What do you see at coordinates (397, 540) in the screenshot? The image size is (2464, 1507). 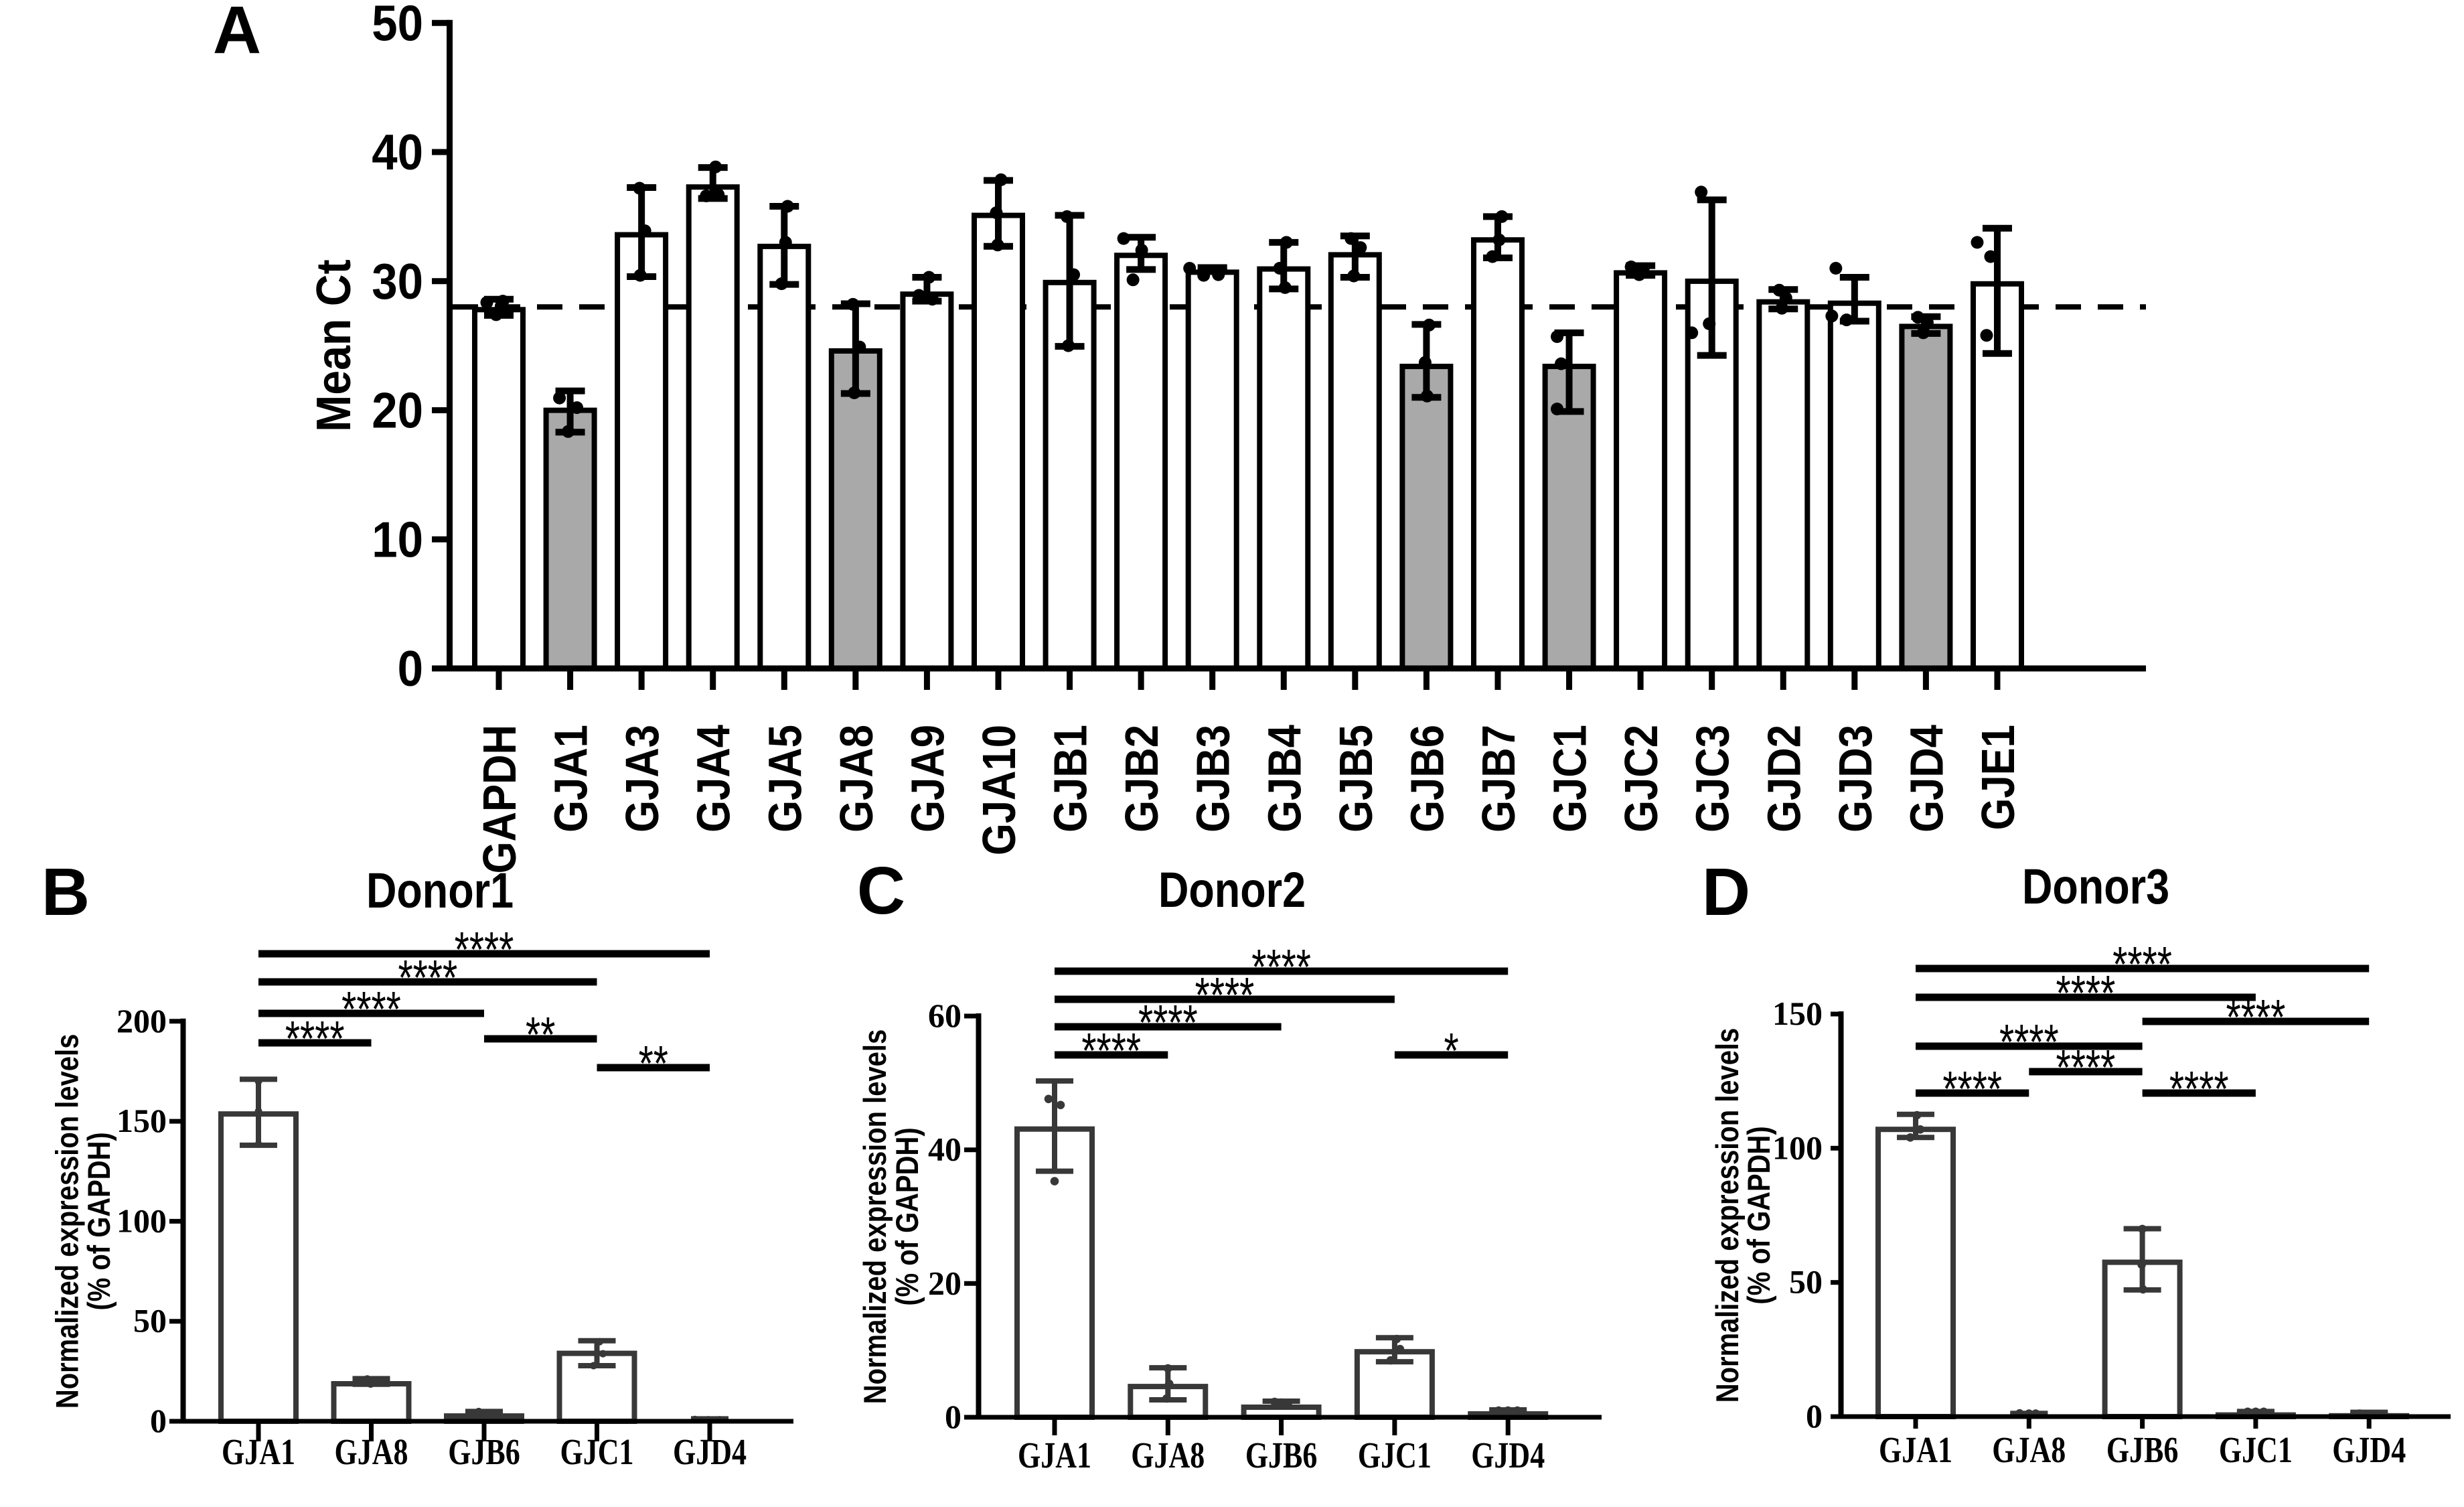 I see `svg-text: 10` at bounding box center [397, 540].